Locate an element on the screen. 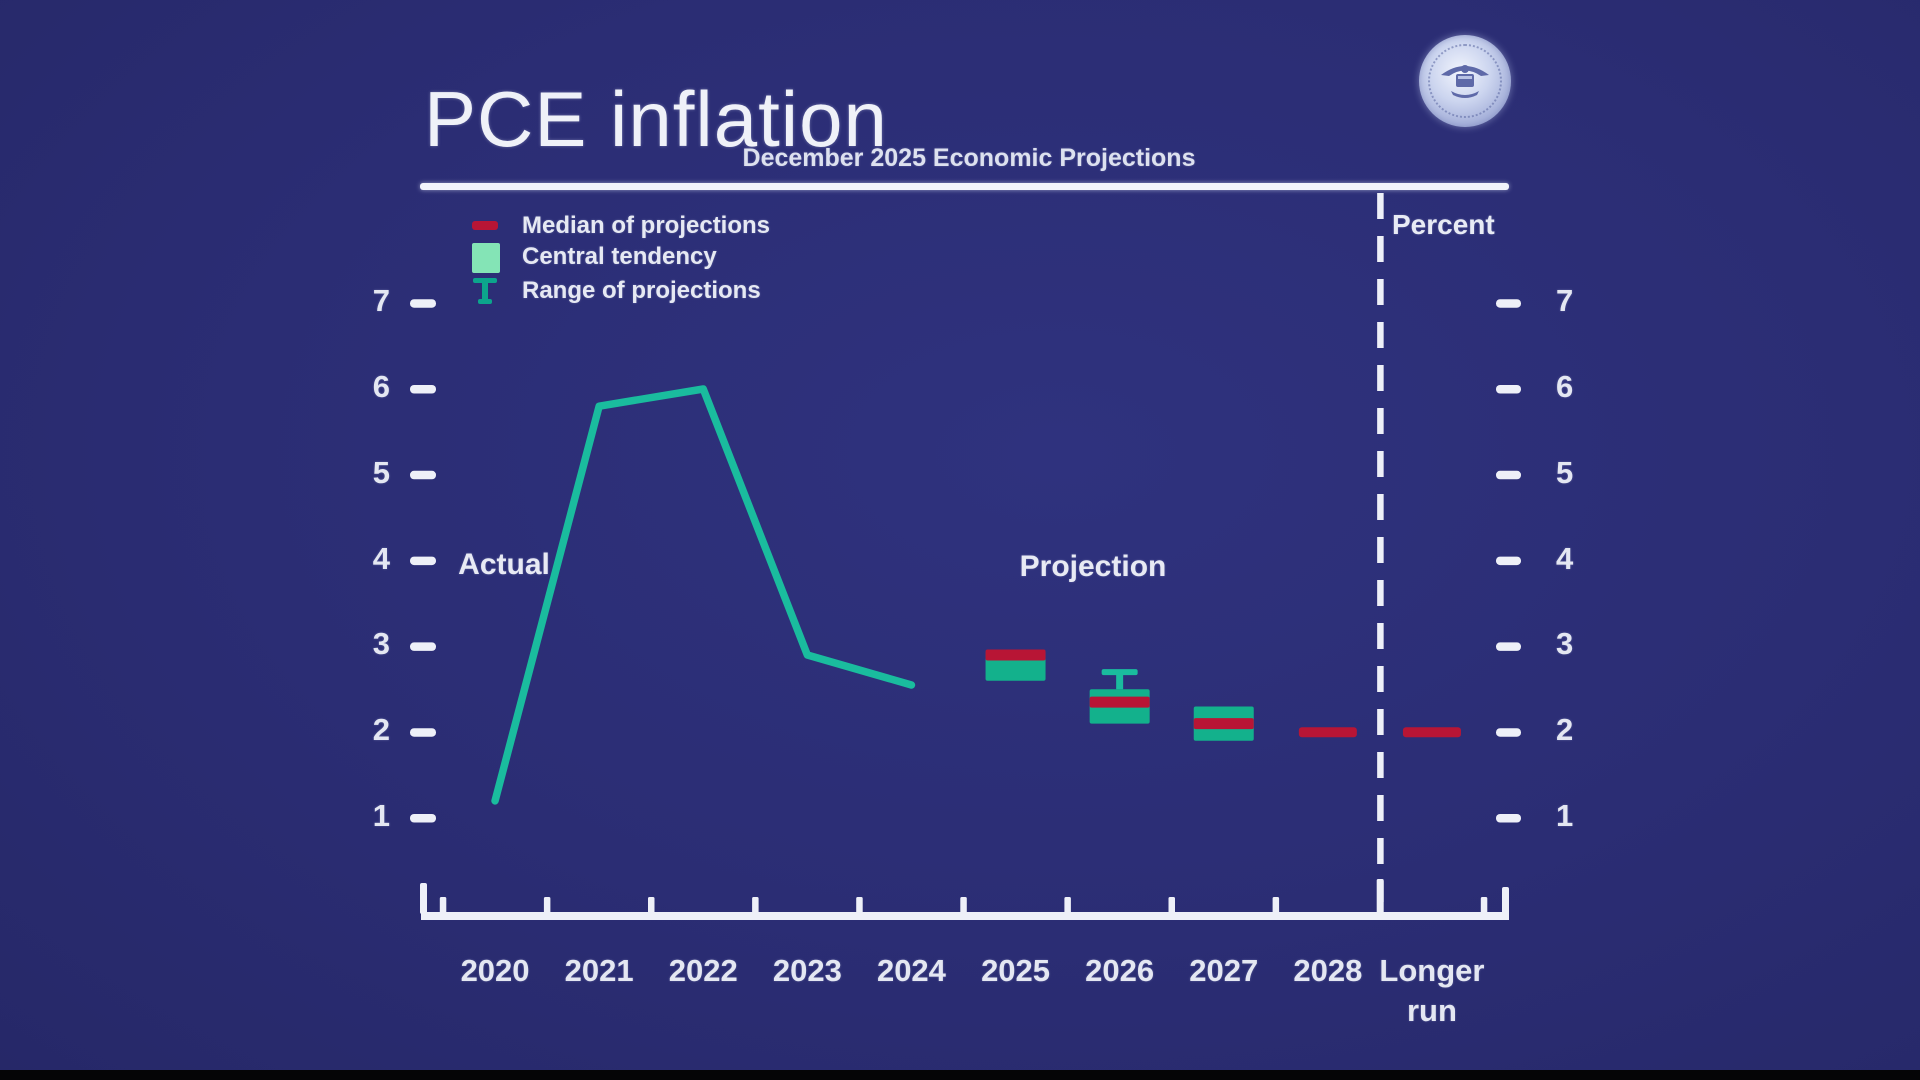  x-axis-label-2020: 2020 is located at coordinates (495, 970).